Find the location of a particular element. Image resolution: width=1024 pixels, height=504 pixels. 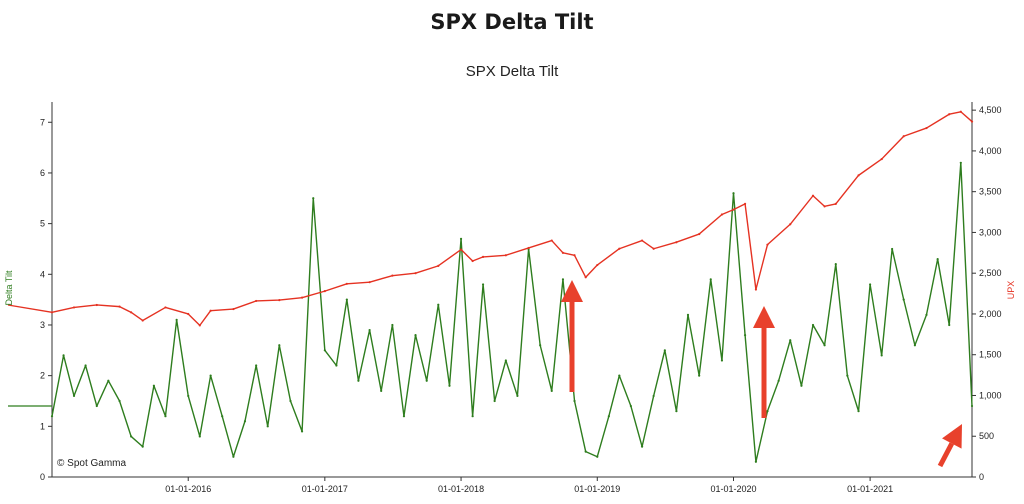

watermark: © Spot Gamma is located at coordinates (91, 463).